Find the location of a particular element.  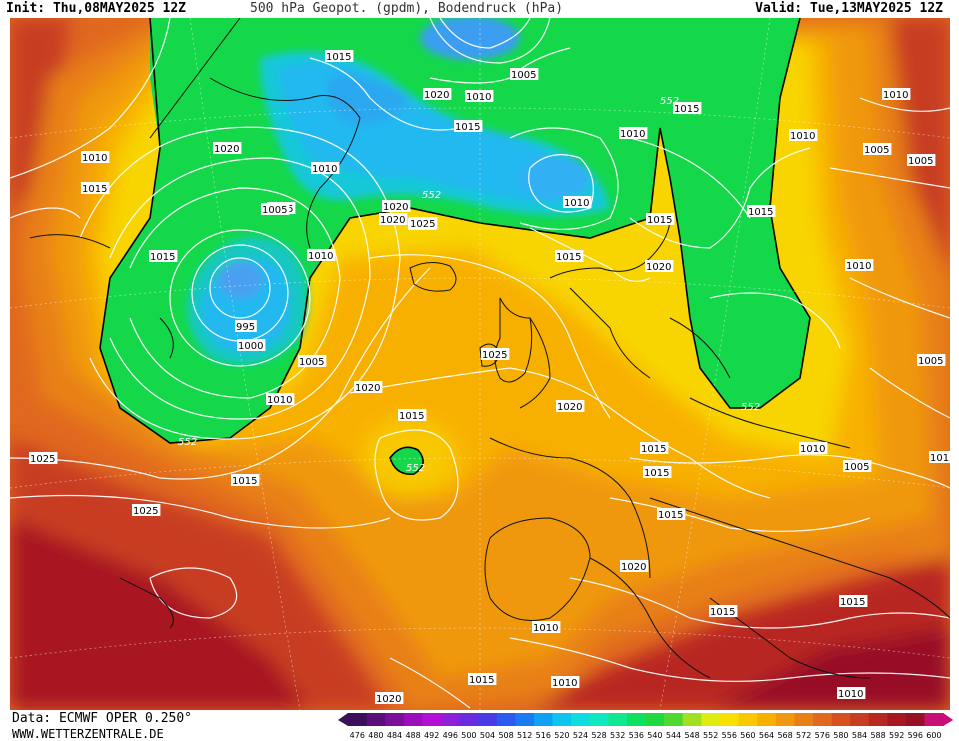

init-time: Init: Thu,08MAY2025 12Z is located at coordinates (96, 8).